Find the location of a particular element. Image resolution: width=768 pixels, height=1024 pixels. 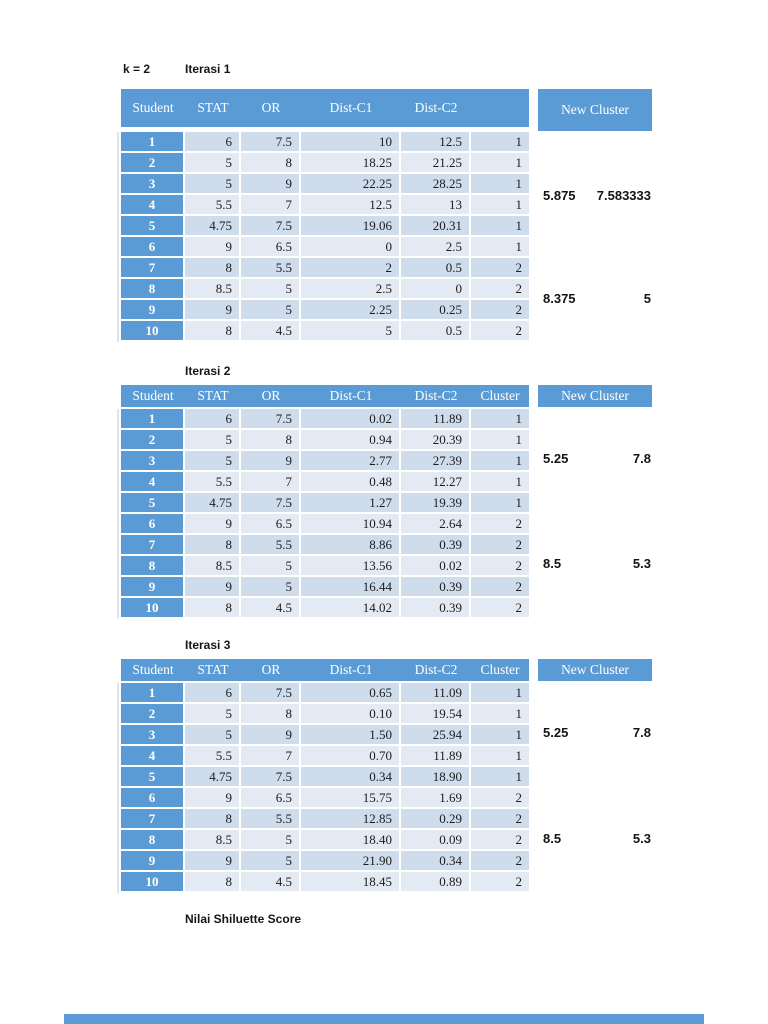

value-cell: 1.50 is located at coordinates (350, 734).